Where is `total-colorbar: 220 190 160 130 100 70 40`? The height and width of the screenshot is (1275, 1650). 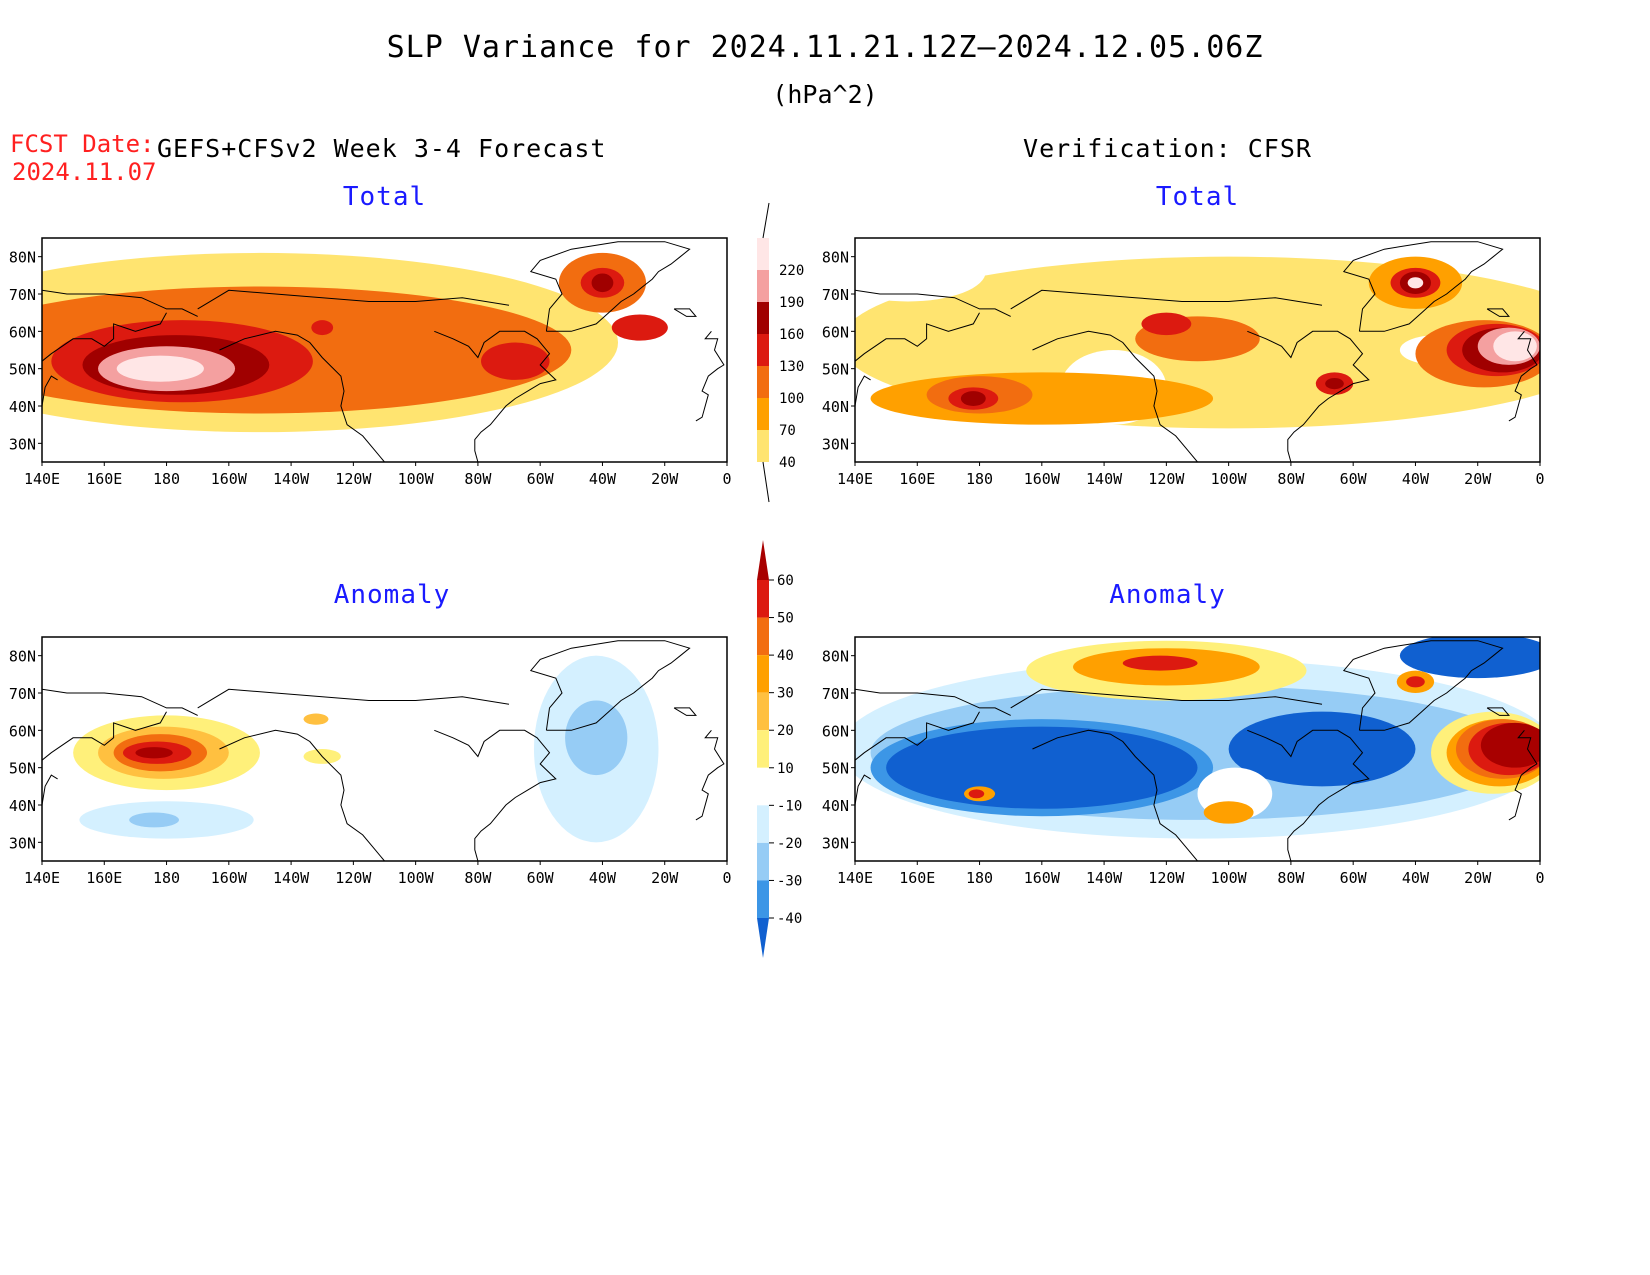
total-colorbar: 220 190 160 130 100 70 40 is located at coordinates (780, 352).